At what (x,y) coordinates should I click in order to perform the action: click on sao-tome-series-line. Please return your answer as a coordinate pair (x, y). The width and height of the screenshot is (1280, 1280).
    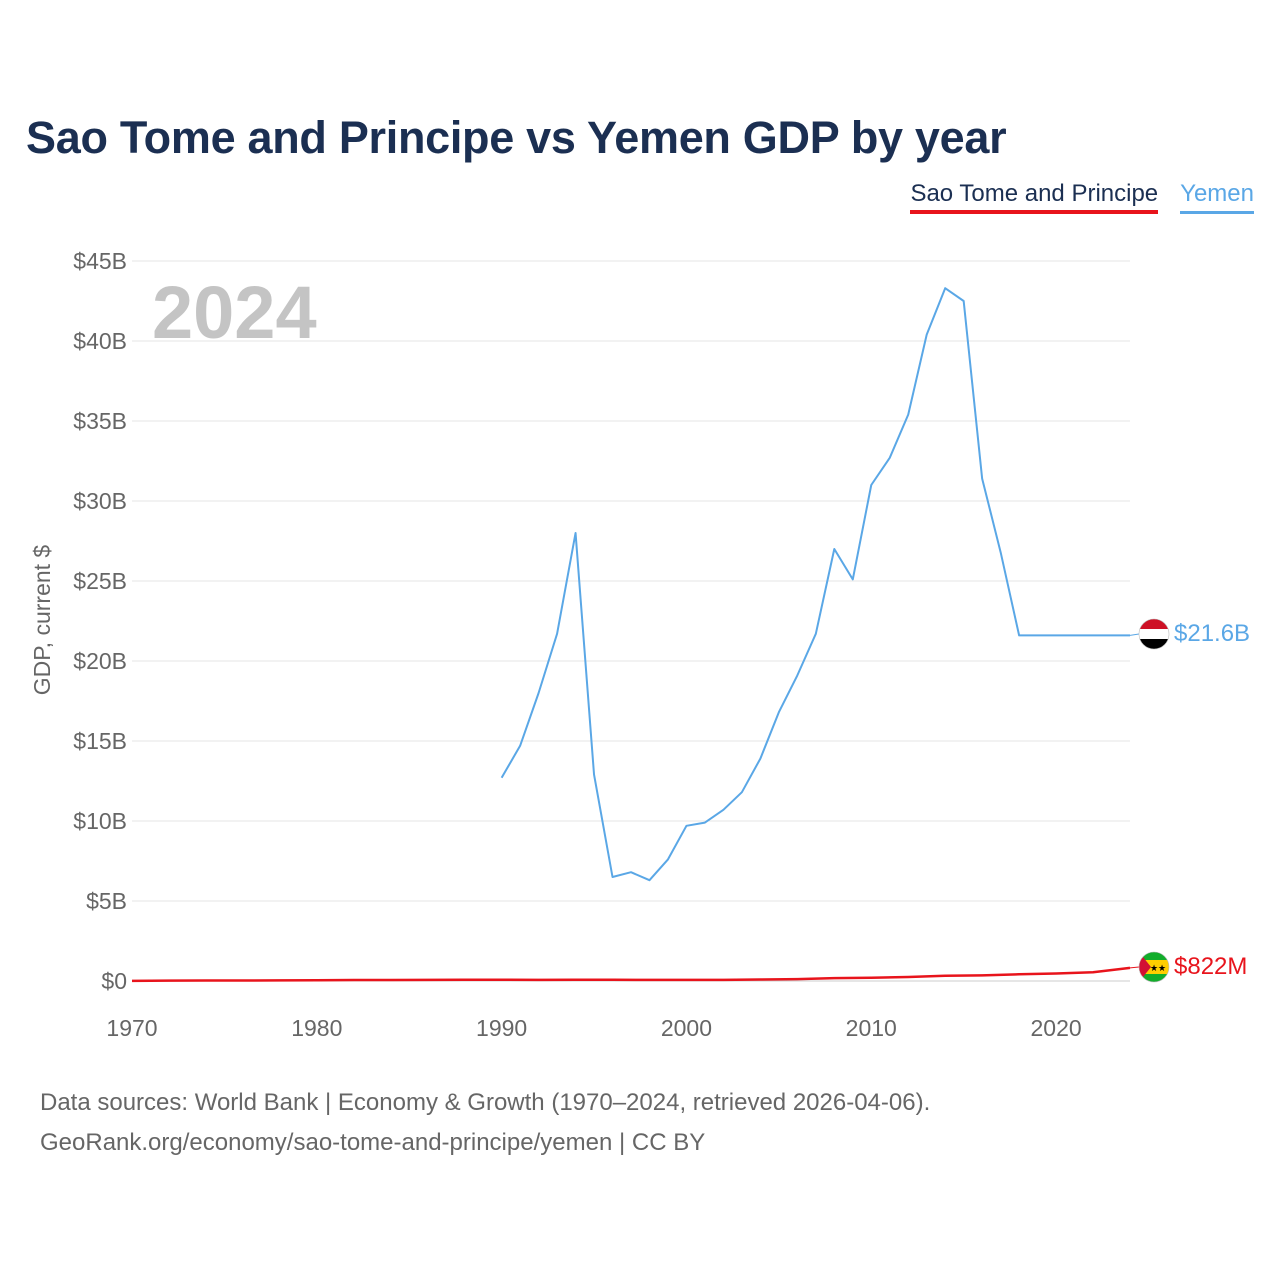
    Looking at the image, I should click on (631, 974).